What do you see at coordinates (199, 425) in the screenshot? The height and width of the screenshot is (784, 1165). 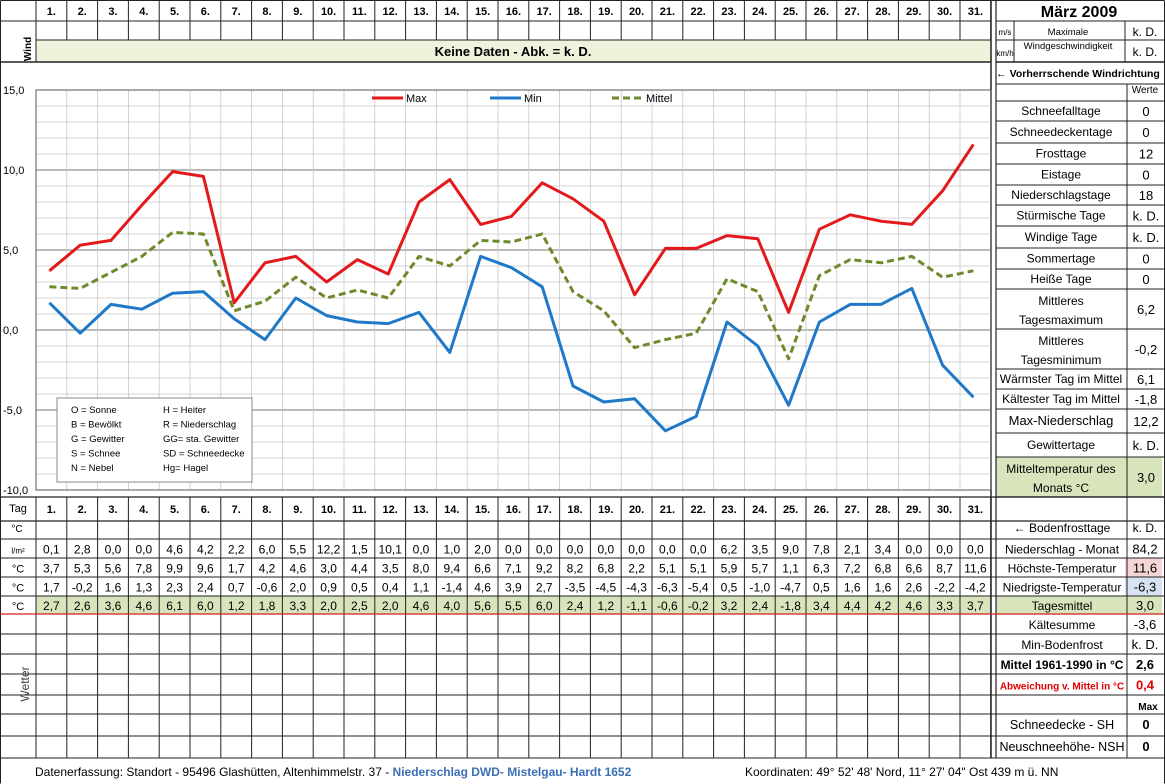 I see `weather-key-entry: R = Niederschlag` at bounding box center [199, 425].